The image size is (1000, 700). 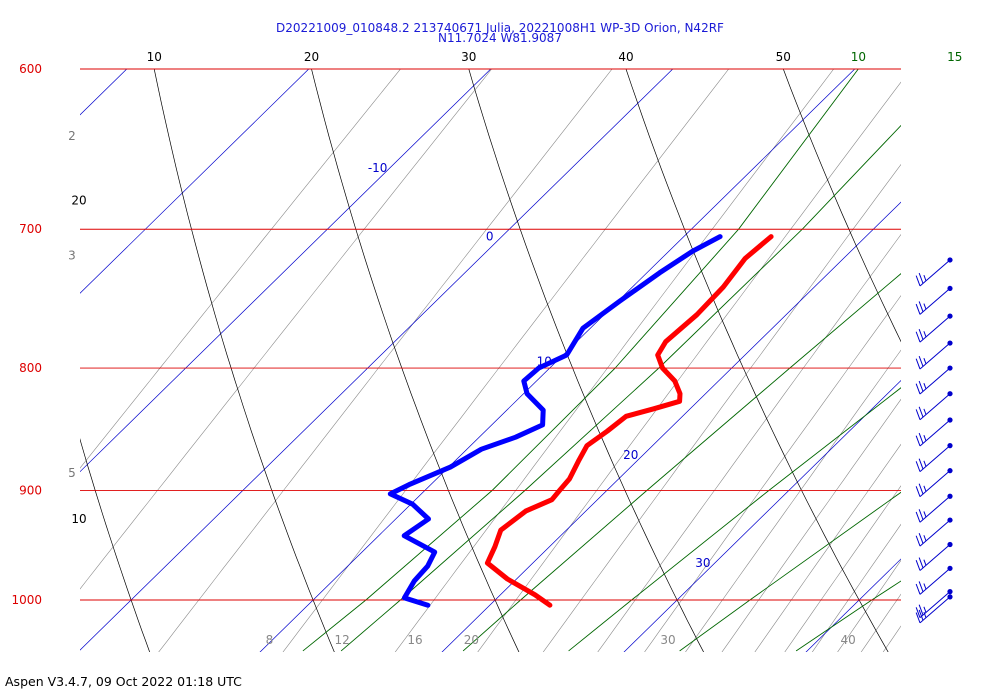 I want to click on bottom-temperature-label: 16, so click(x=414, y=640).